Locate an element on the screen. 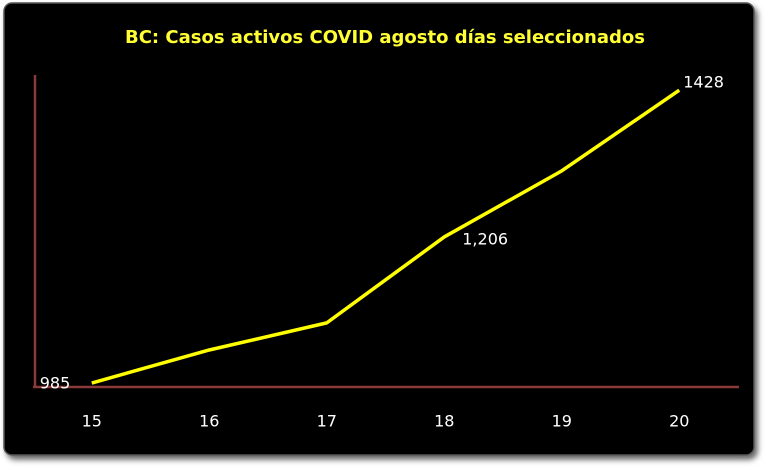 The height and width of the screenshot is (470, 770). data-label: 985 is located at coordinates (55, 383).